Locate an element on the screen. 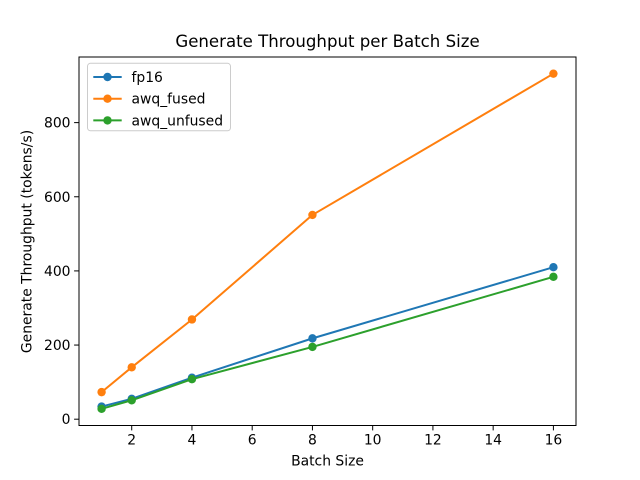 This screenshot has height=480, width=640. legend-box is located at coordinates (159, 97).